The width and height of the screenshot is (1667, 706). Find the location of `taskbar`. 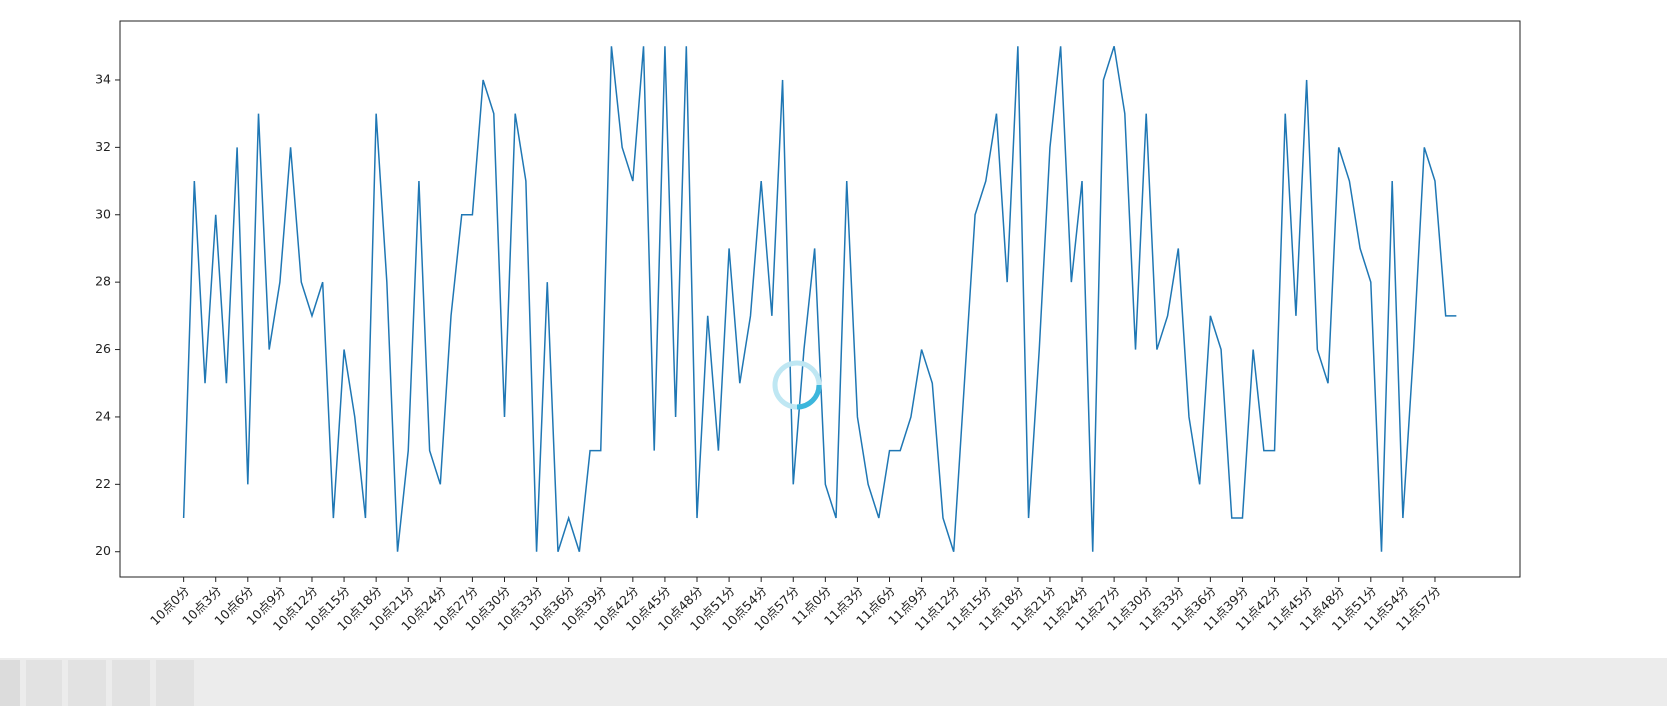

taskbar is located at coordinates (833, 682).